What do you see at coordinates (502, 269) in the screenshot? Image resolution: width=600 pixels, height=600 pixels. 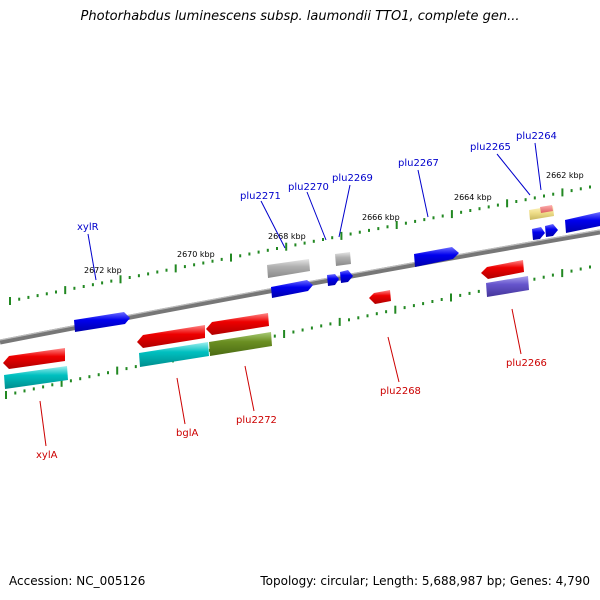 I see `gene-plu2266` at bounding box center [502, 269].